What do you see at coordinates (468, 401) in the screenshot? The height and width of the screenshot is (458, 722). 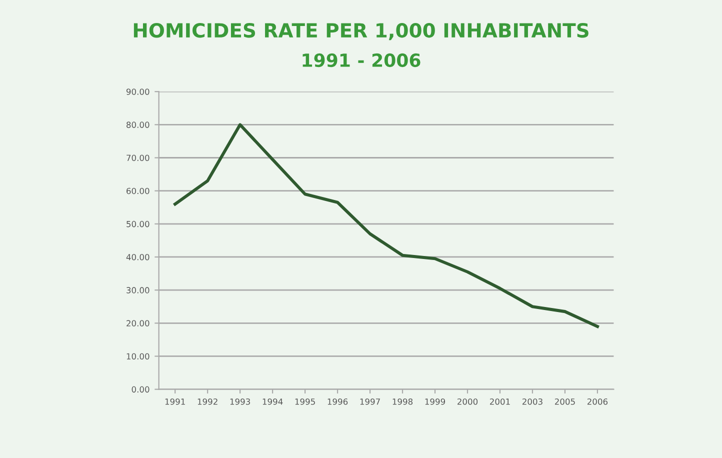 I see `x-tick-label: 2000` at bounding box center [468, 401].